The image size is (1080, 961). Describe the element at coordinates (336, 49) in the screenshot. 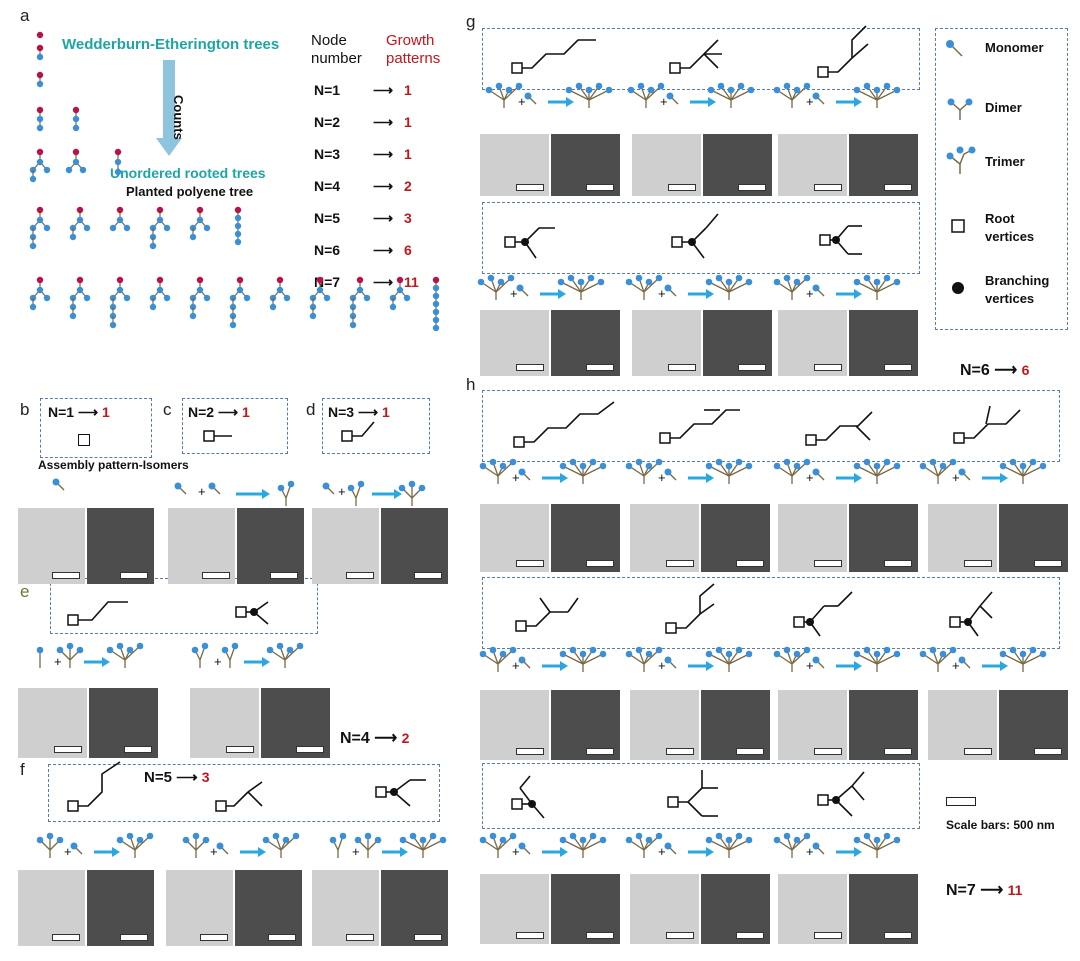

I see `node-number-header: Node number` at that location.